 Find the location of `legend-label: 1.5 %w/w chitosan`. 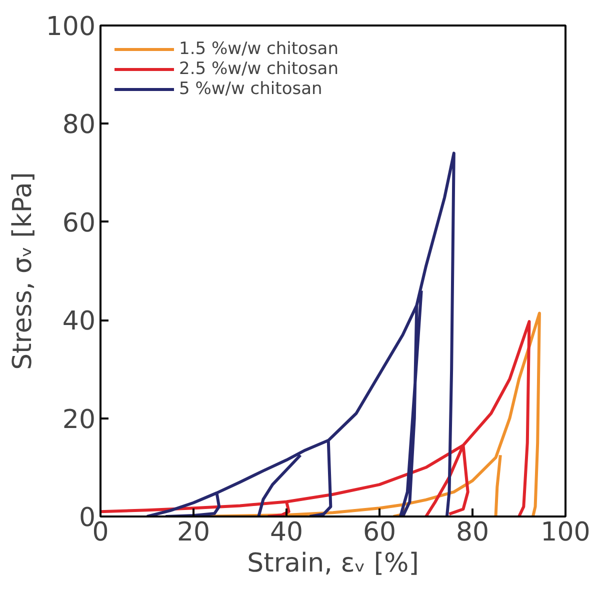

legend-label: 1.5 %w/w chitosan is located at coordinates (258, 49).